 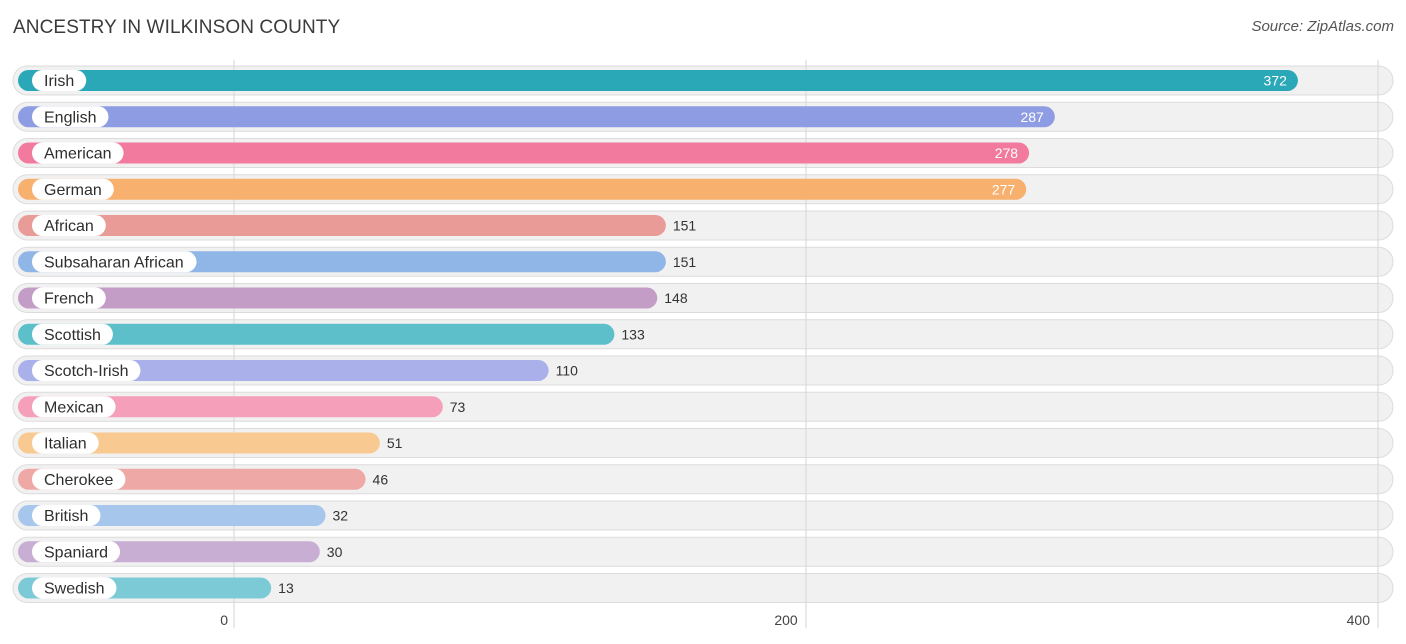 I want to click on category-label: Cherokee, so click(x=78, y=480).